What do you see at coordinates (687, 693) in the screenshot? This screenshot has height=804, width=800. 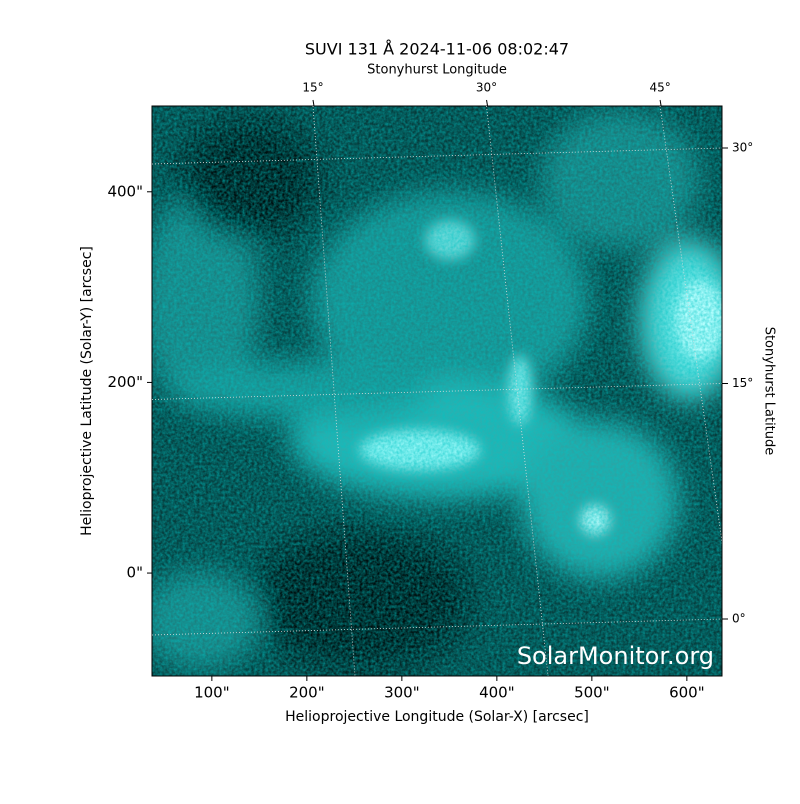 I see `x-tick-label: 600"` at bounding box center [687, 693].